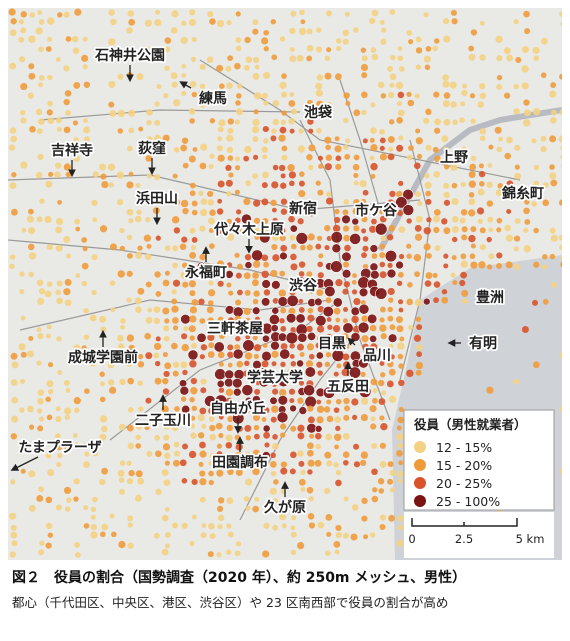  What do you see at coordinates (464, 539) in the screenshot?
I see `scale-label: 2.5` at bounding box center [464, 539].